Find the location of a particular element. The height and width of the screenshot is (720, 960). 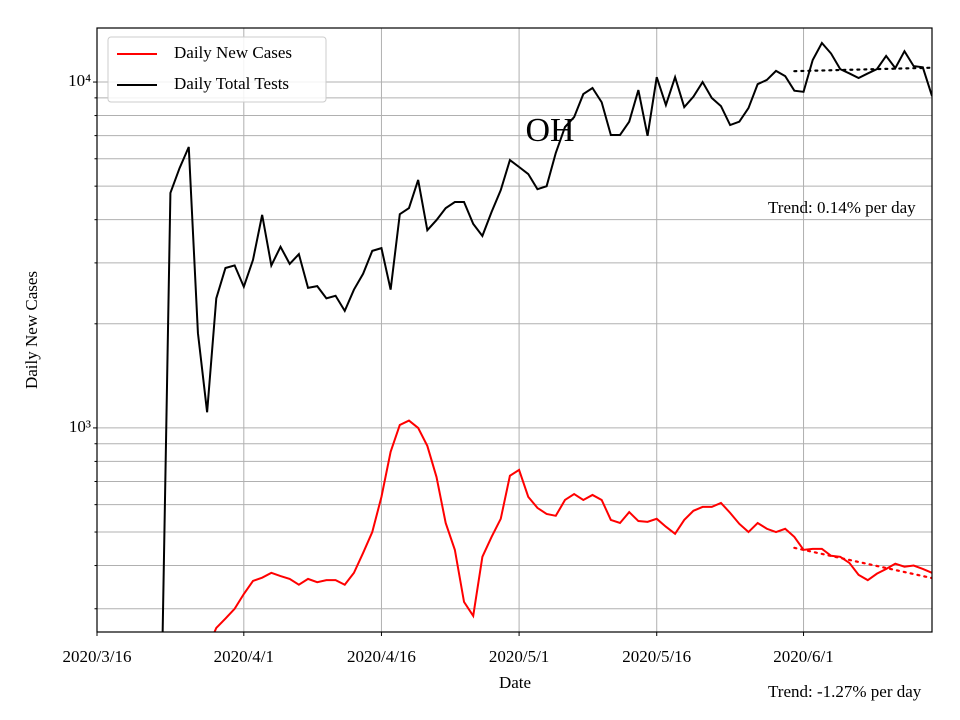

y-tick-label: 10⁴ is located at coordinates (79, 80).